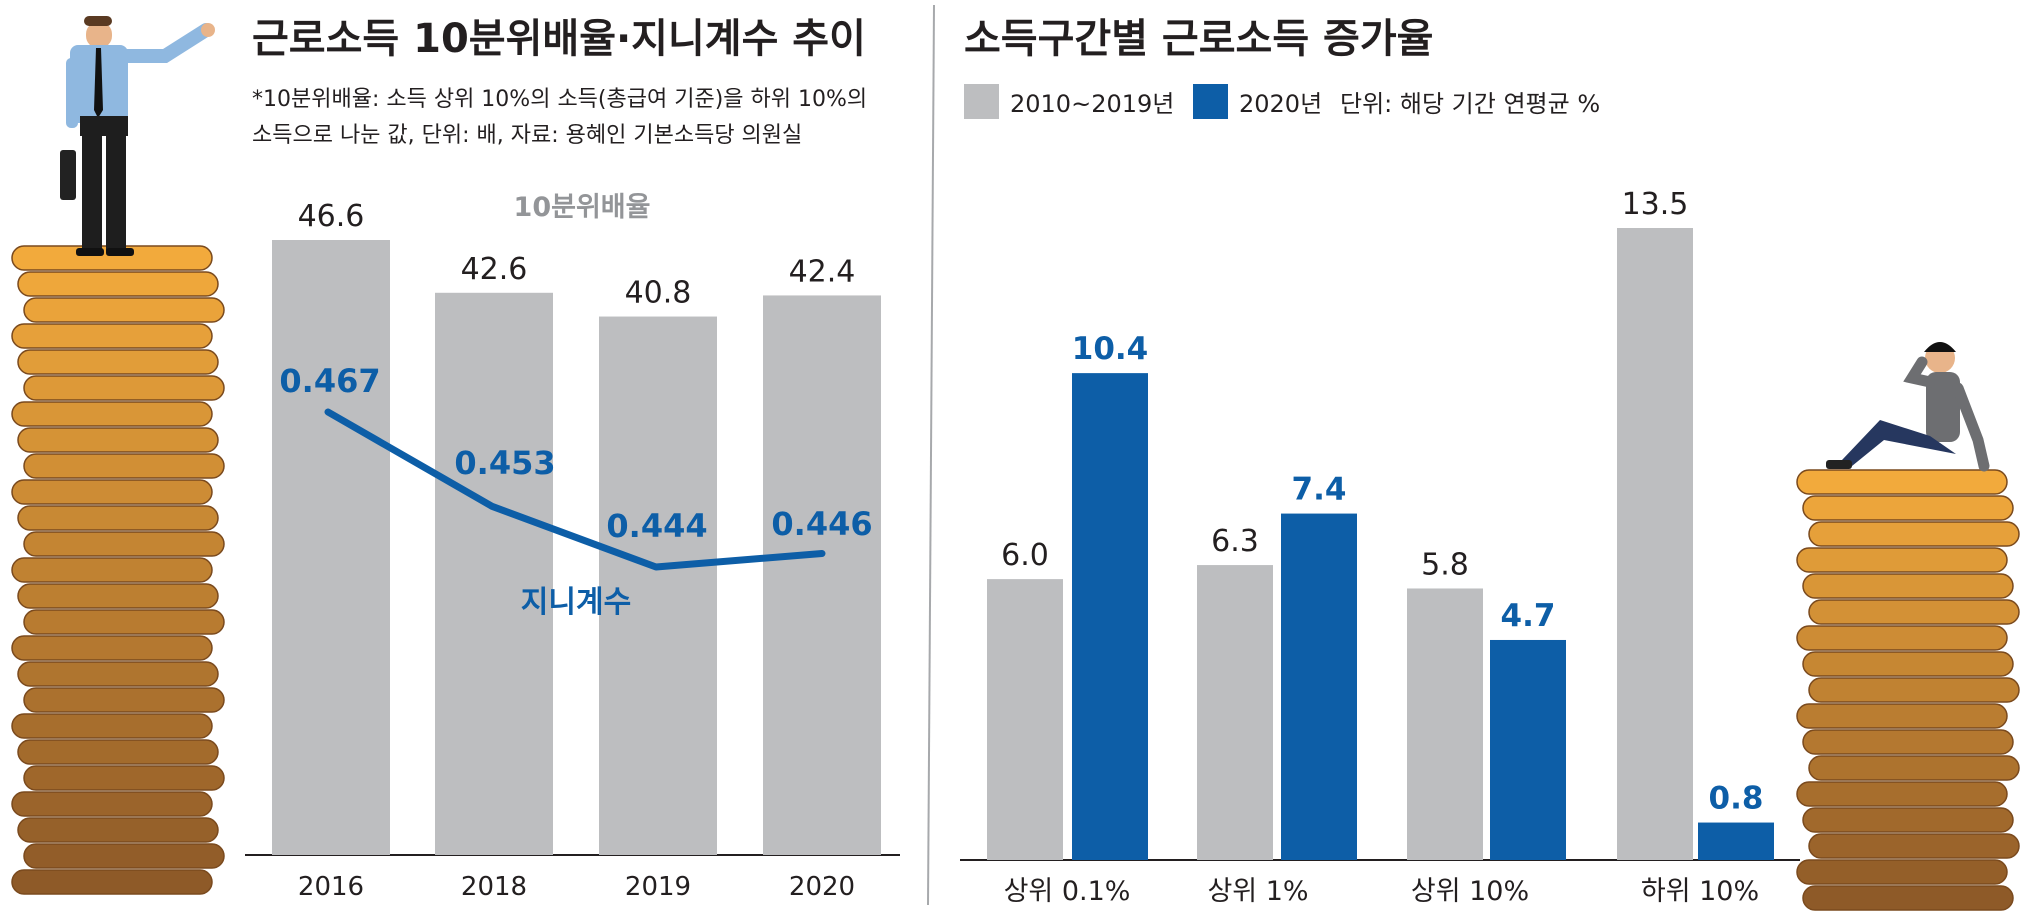 Image resolution: width=2037 pixels, height=913 pixels. What do you see at coordinates (821, 524) in the screenshot?
I see `gini-label-2020: 0.446` at bounding box center [821, 524].